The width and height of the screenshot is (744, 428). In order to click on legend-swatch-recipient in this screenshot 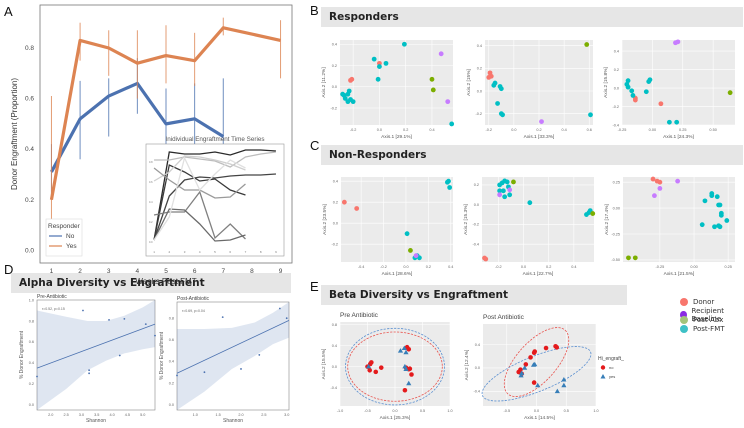, I will do `click(683, 315)`.